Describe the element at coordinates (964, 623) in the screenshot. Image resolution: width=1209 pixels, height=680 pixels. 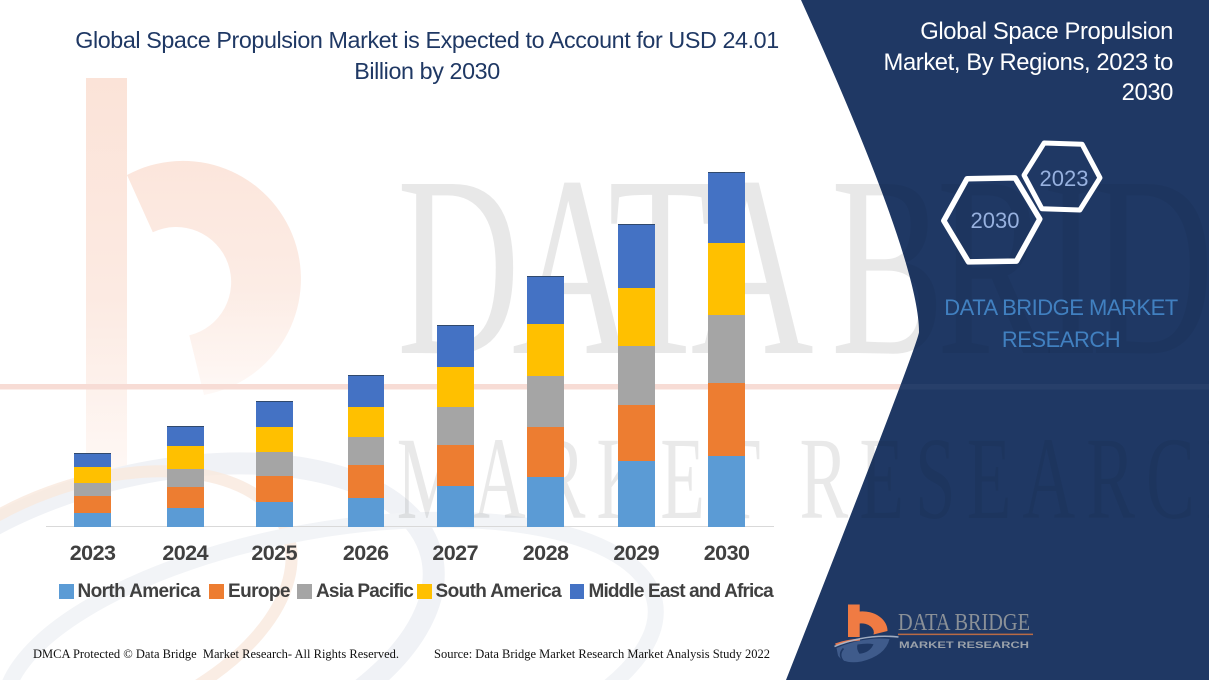
I see `svg-text: DATA BRIDGE` at that location.